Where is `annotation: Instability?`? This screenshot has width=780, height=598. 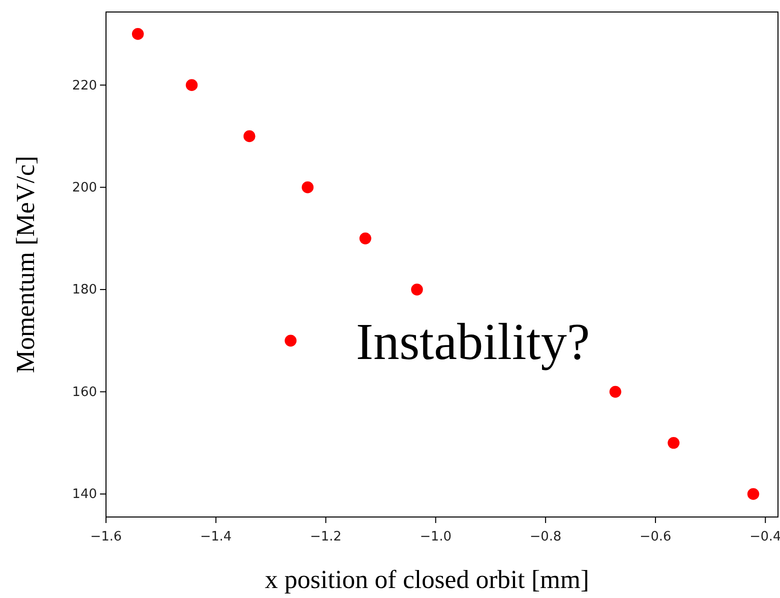 annotation: Instability? is located at coordinates (473, 342).